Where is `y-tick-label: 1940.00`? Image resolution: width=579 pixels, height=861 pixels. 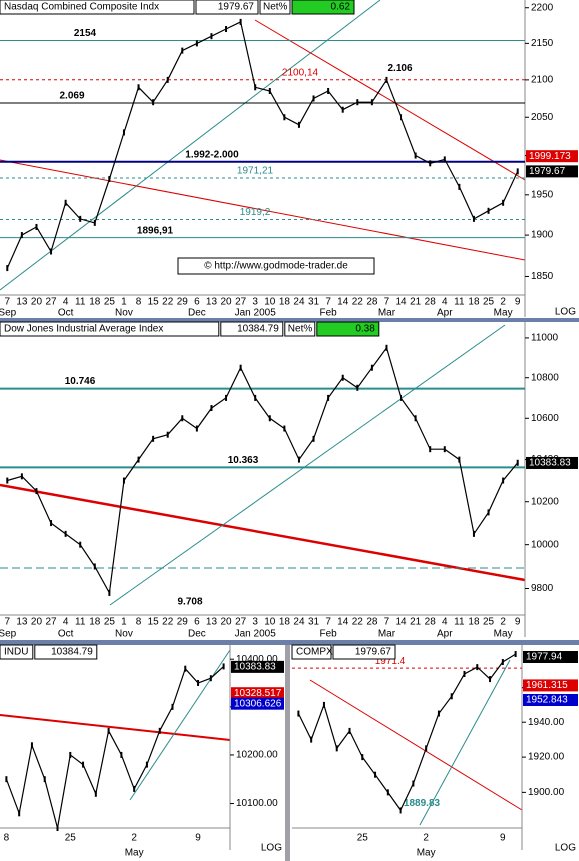
y-tick-label: 1940.00 is located at coordinates (546, 722).